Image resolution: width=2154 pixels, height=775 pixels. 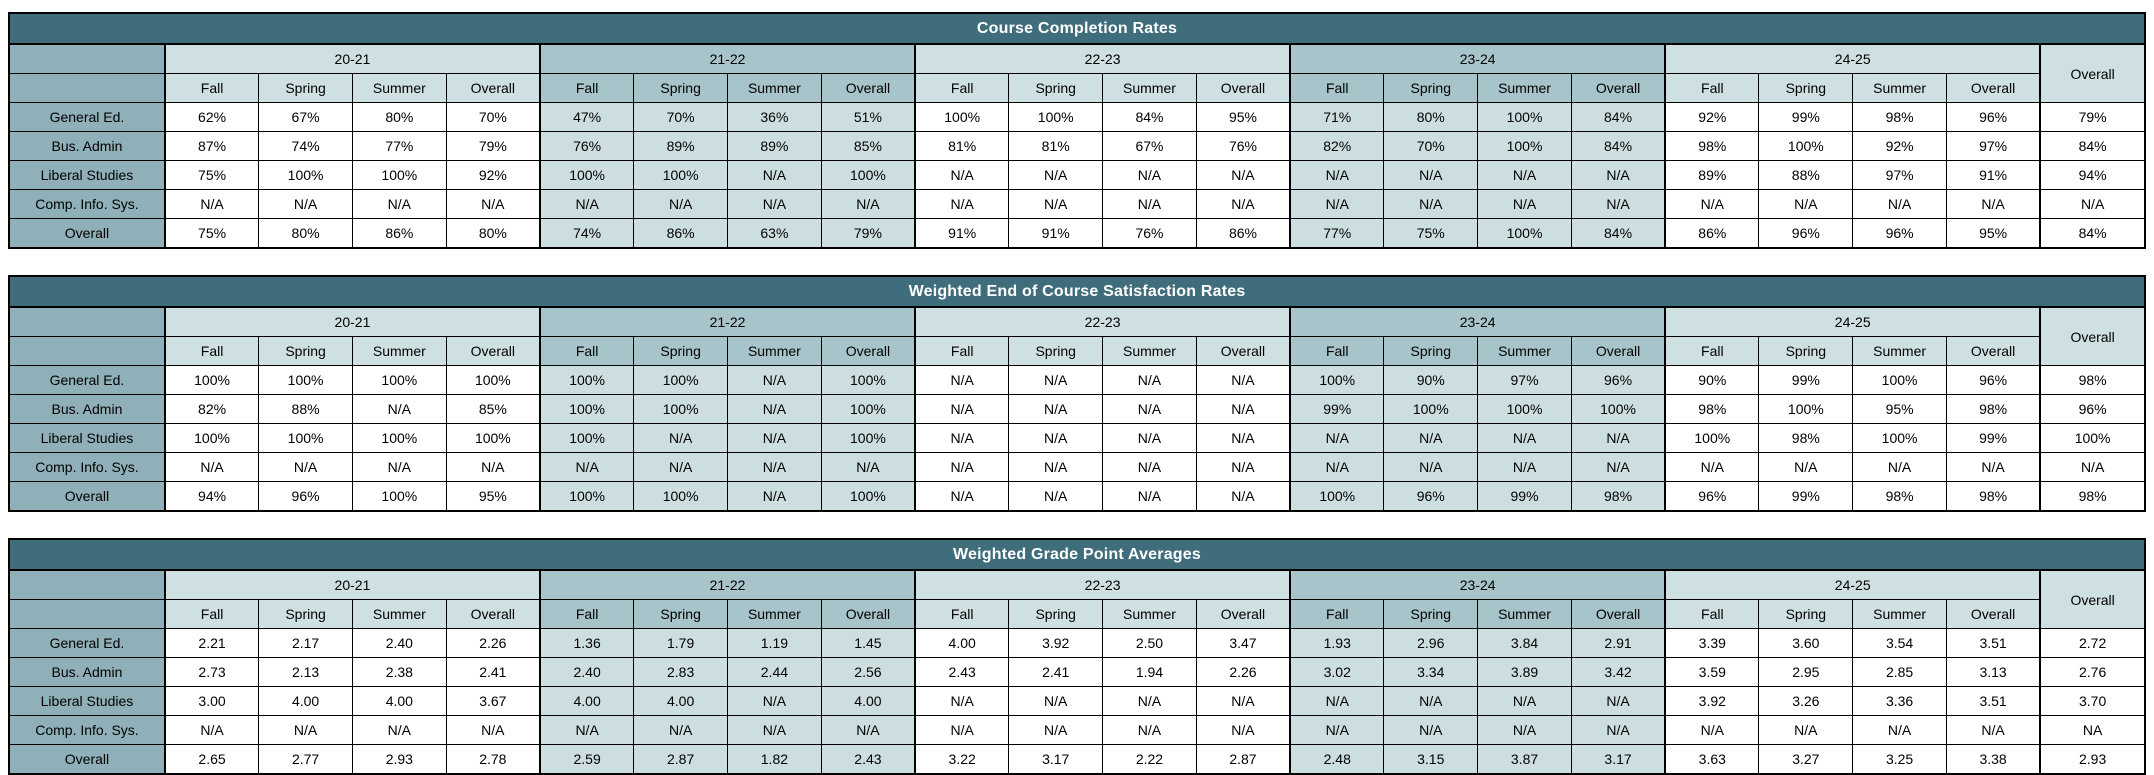 What do you see at coordinates (681, 672) in the screenshot?
I see `data-cell: 2.83` at bounding box center [681, 672].